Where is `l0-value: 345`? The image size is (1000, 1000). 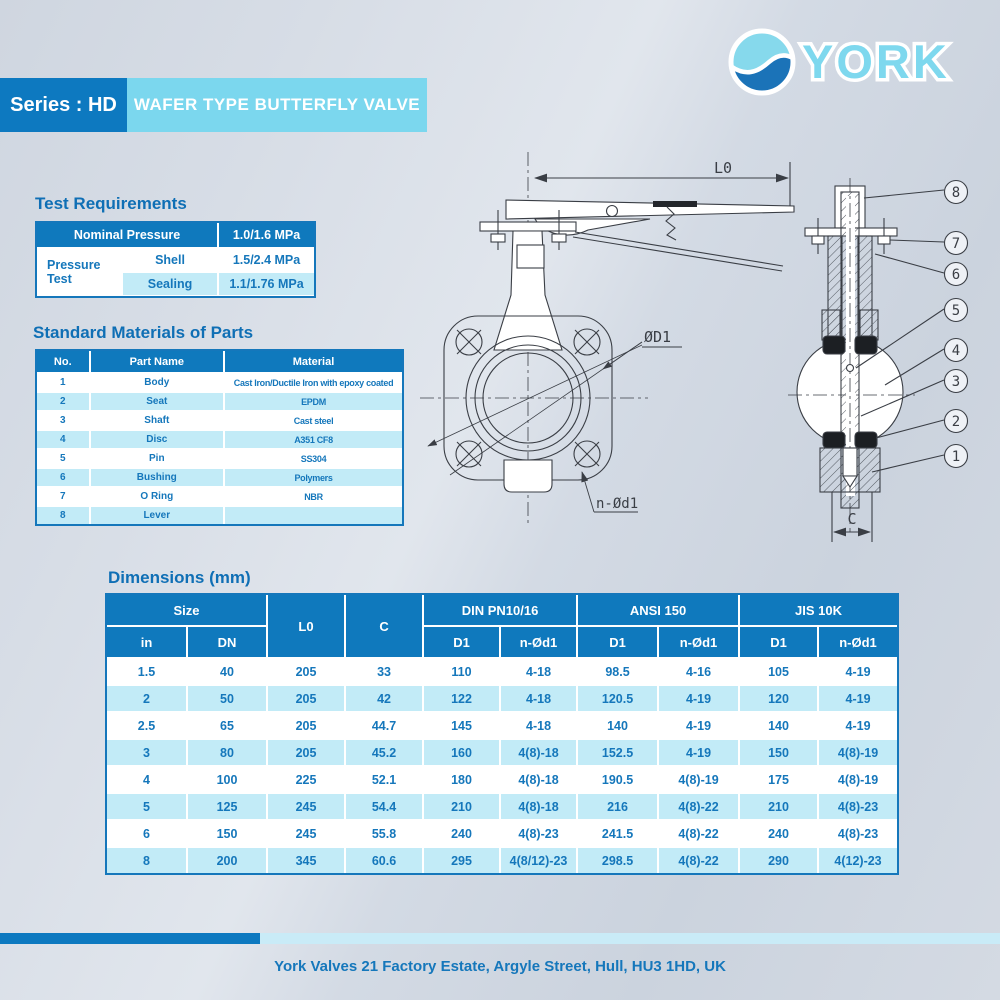
l0-value: 345 is located at coordinates (307, 860).